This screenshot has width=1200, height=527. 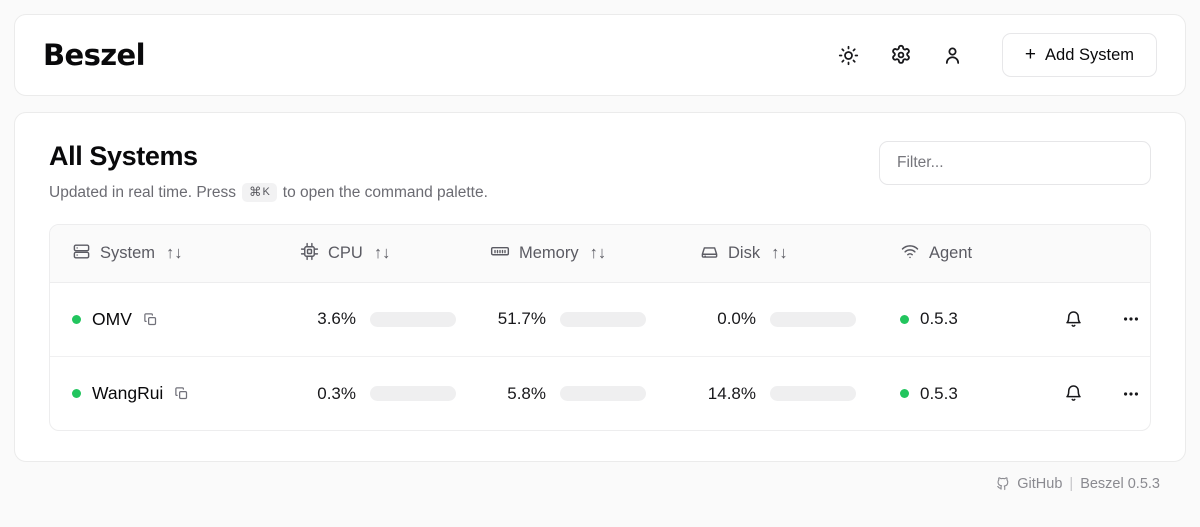 I want to click on cell-disk: 0.0%, so click(x=800, y=319).